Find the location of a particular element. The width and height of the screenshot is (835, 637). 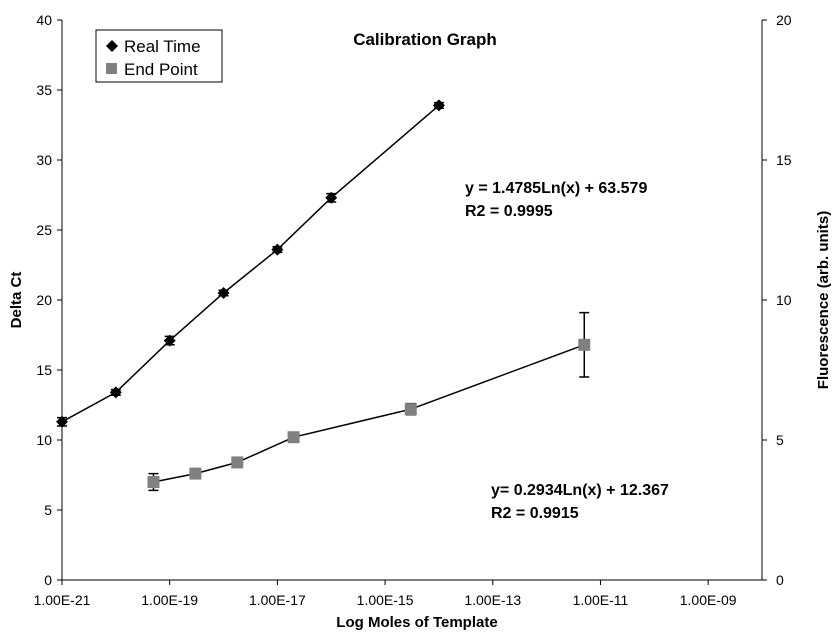

legend: Real Time End Point is located at coordinates (159, 56).